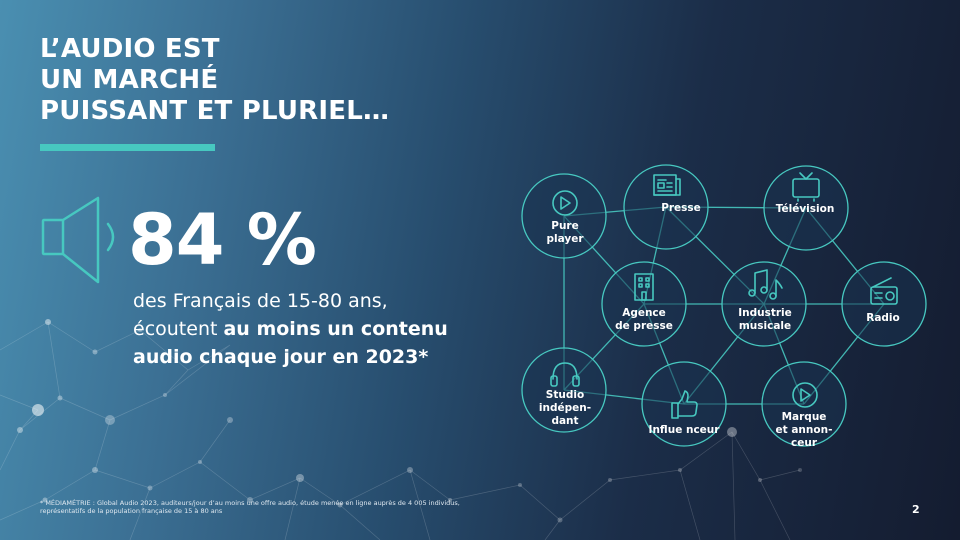 This screenshot has height=540, width=960. I want to click on stat-line-2-regular: écoutent, so click(178, 329).